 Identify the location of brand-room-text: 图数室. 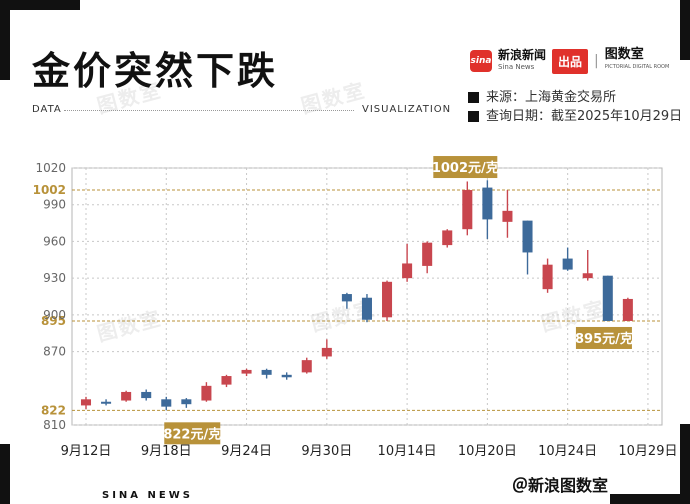
(624, 54).